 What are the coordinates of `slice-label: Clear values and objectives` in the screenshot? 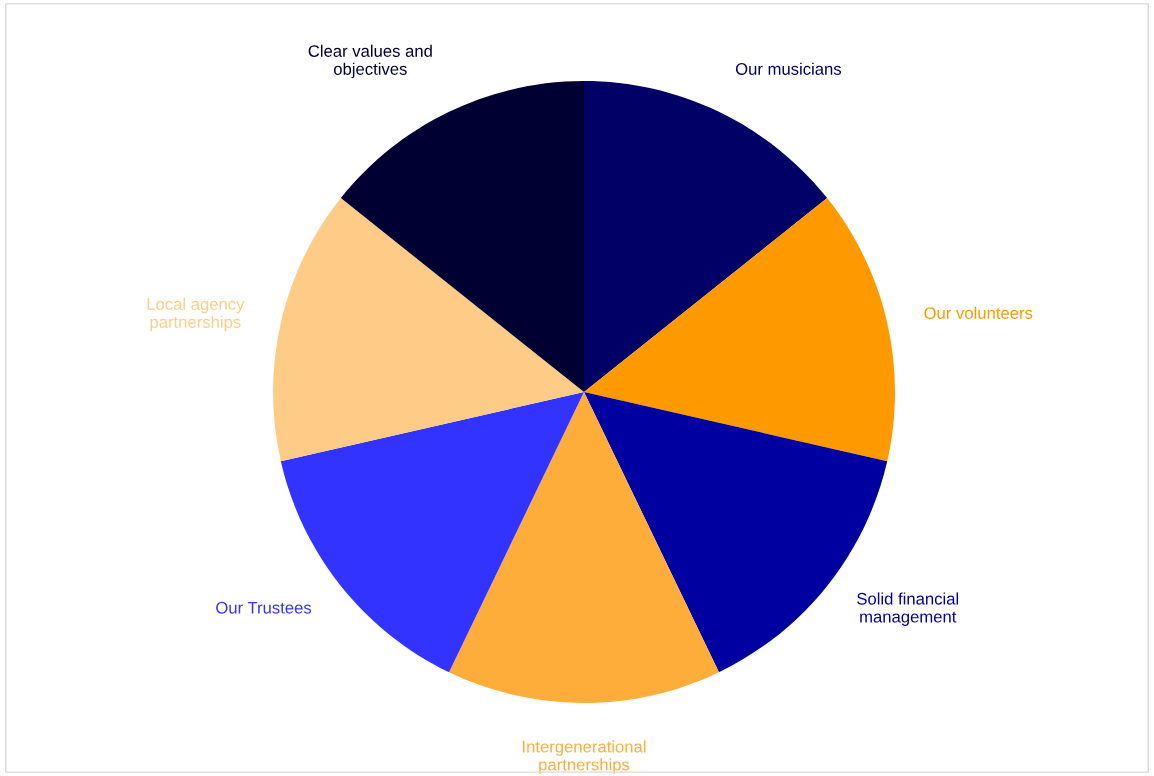 It's located at (370, 61).